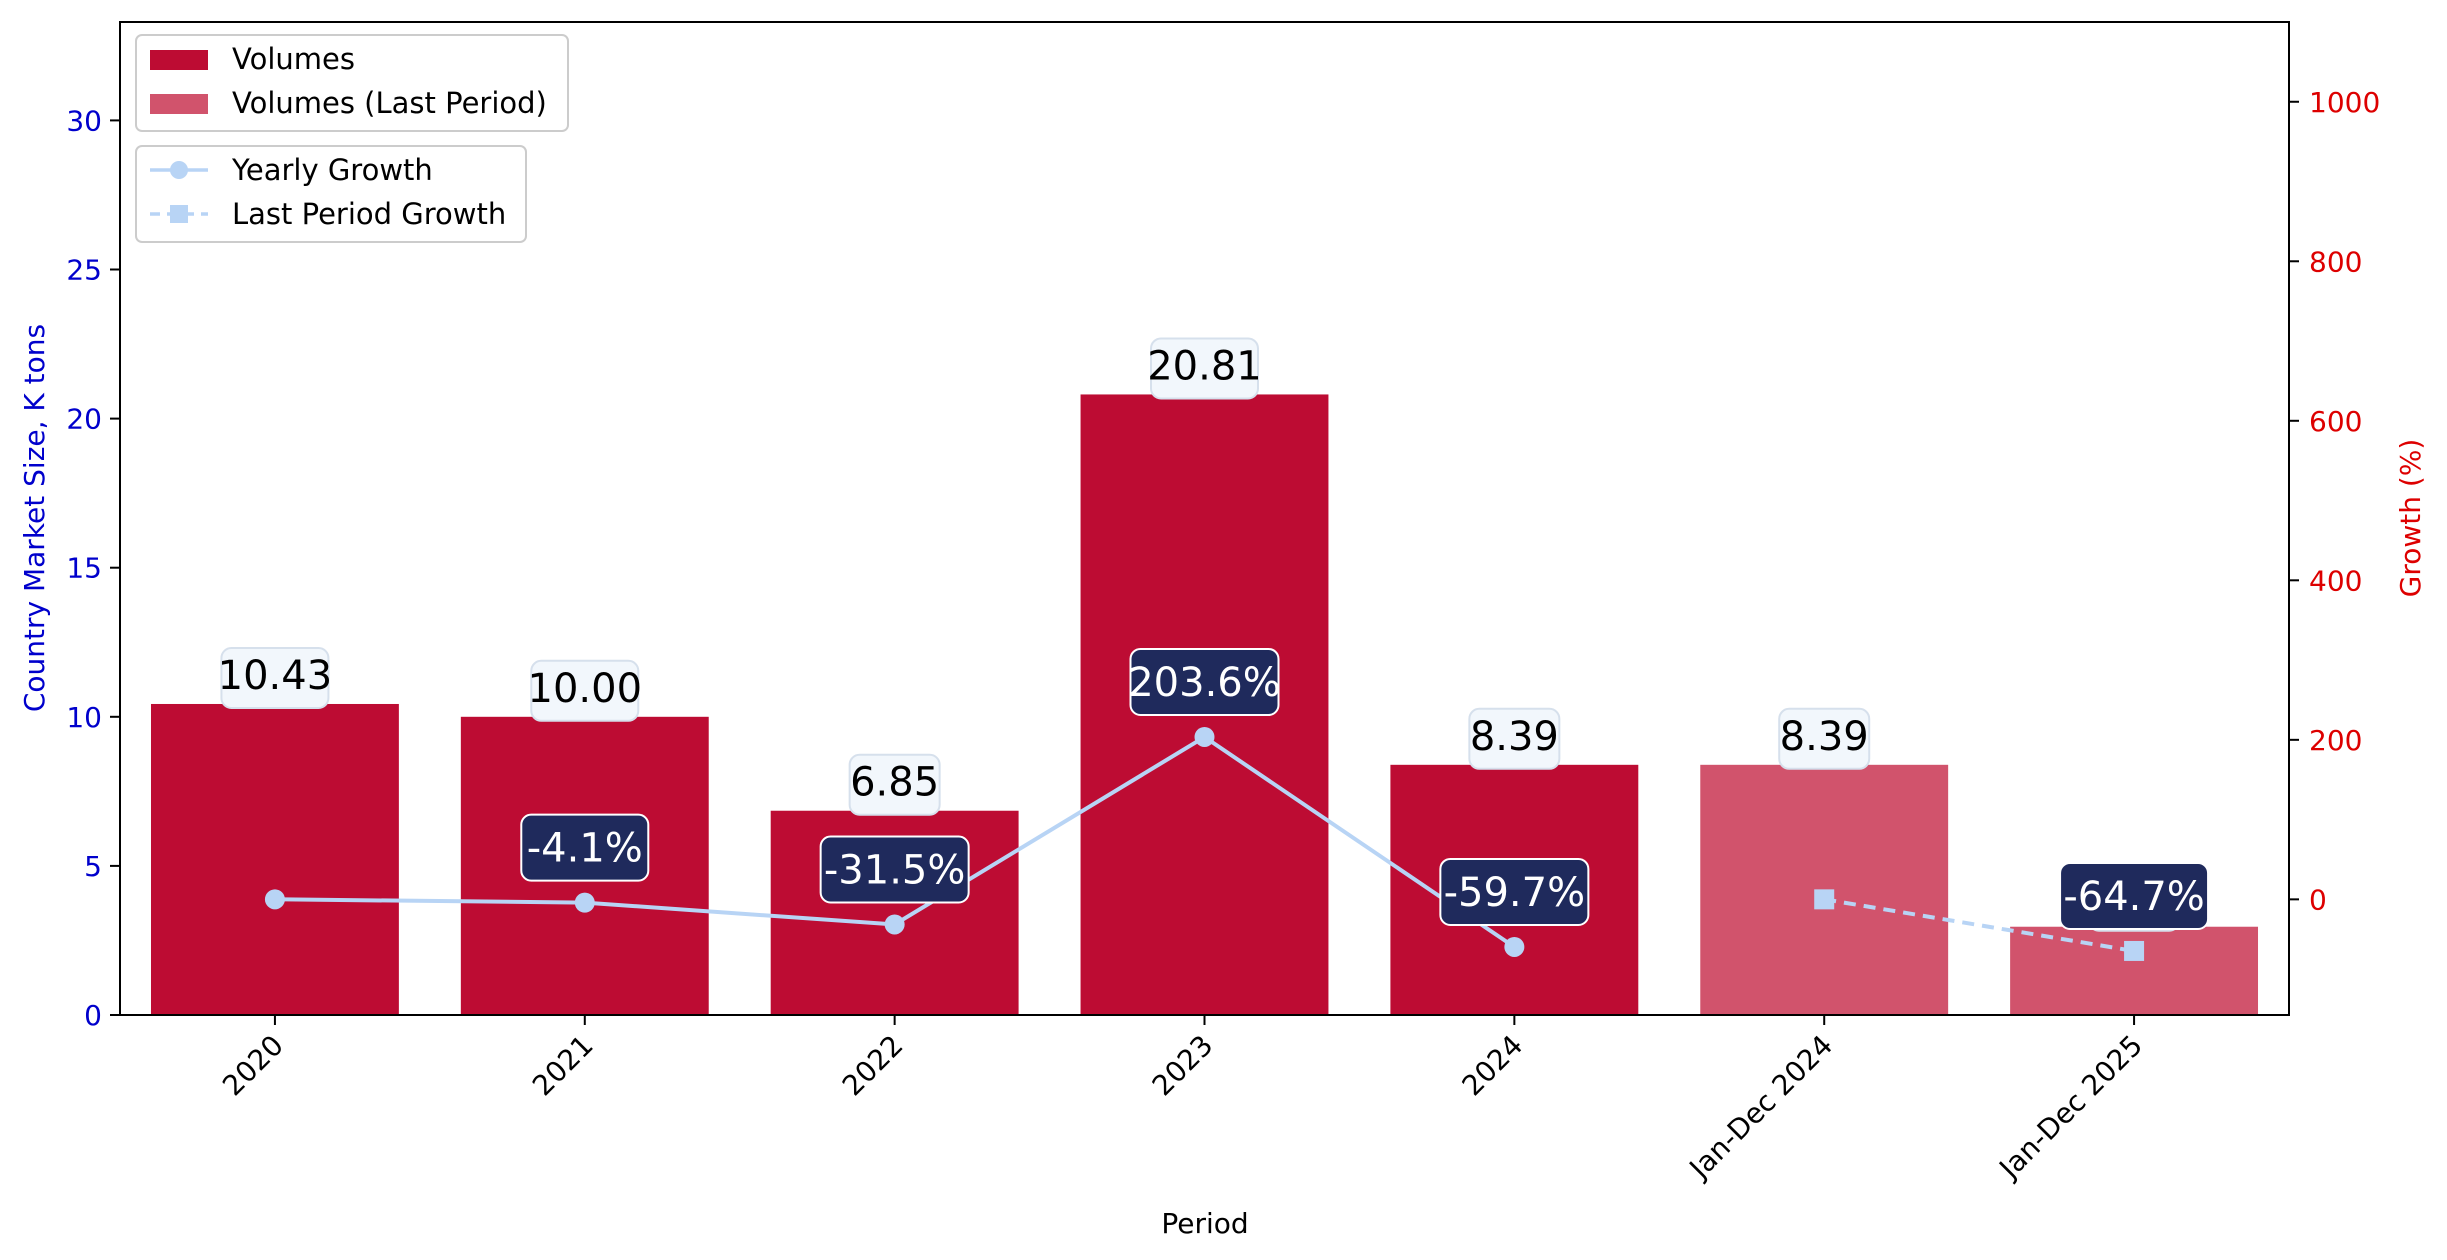 Image resolution: width=2447 pixels, height=1260 pixels. I want to click on legend-label-yearly-growth: Yearly Growth, so click(332, 170).